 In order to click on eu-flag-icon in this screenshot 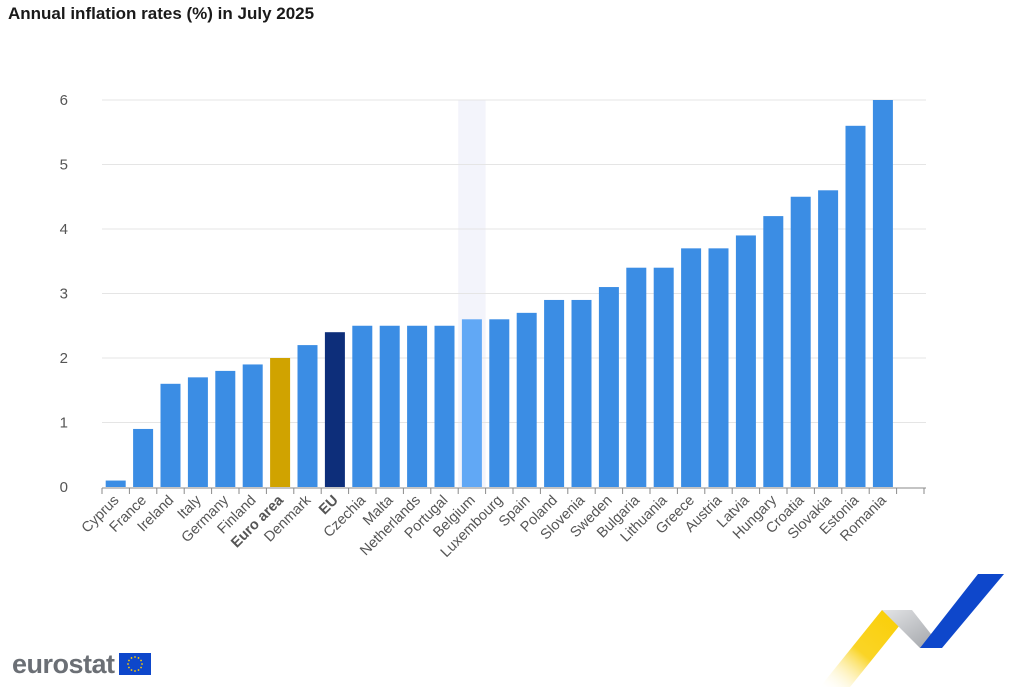, I will do `click(134, 664)`.